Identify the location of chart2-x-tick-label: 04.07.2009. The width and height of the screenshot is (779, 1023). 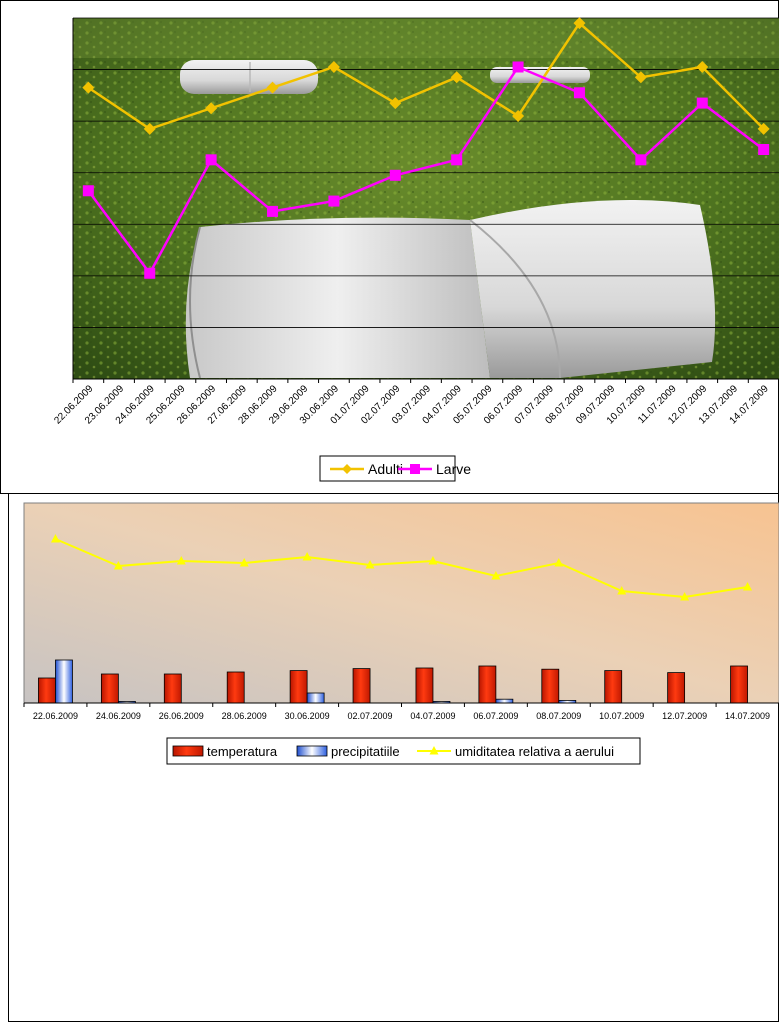
(432, 716).